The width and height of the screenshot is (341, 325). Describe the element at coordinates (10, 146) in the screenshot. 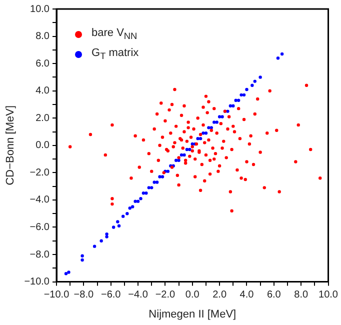

I see `y-axis-title: CD−Bonn [MeV]` at that location.